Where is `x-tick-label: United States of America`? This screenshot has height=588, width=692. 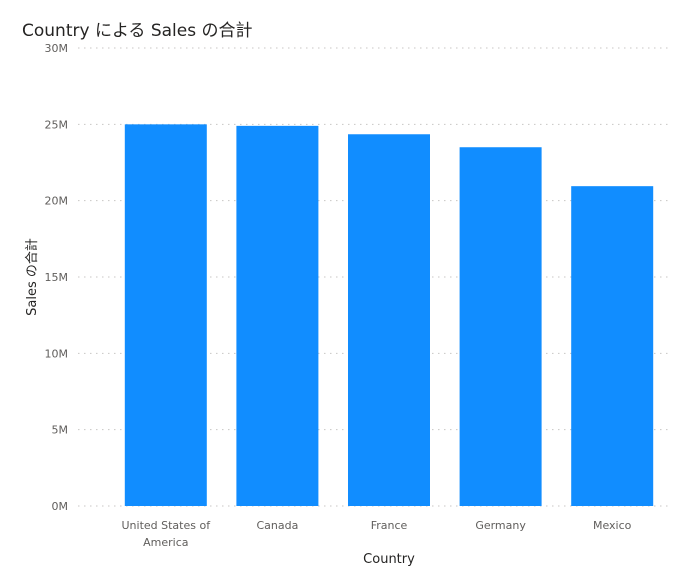 x-tick-label: United States of America is located at coordinates (167, 534).